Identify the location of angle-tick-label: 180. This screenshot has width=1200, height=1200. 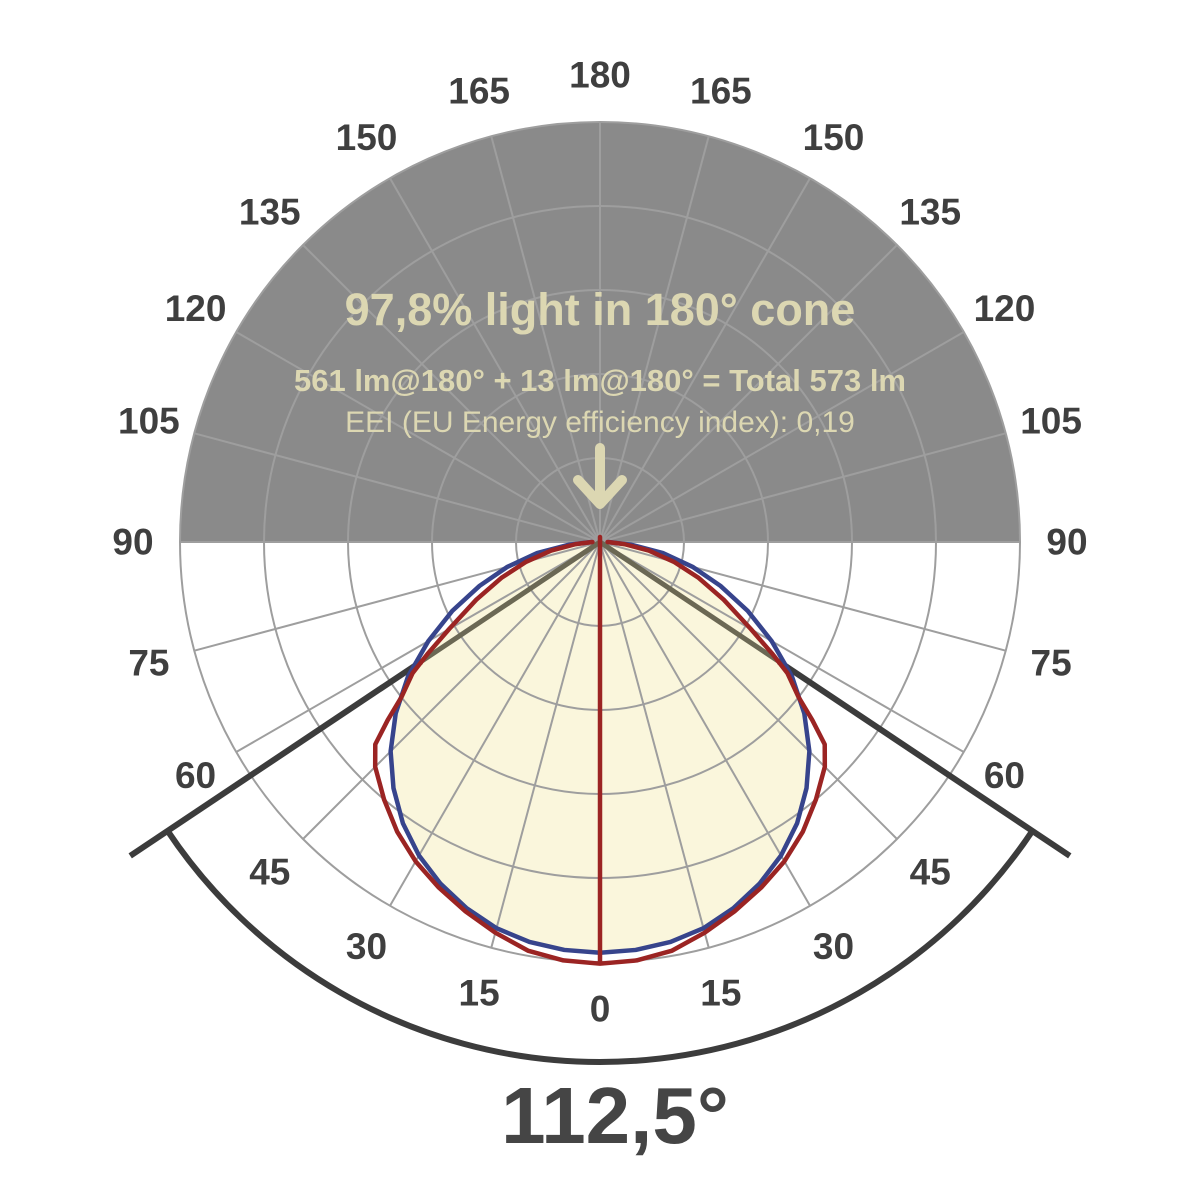
(600, 75).